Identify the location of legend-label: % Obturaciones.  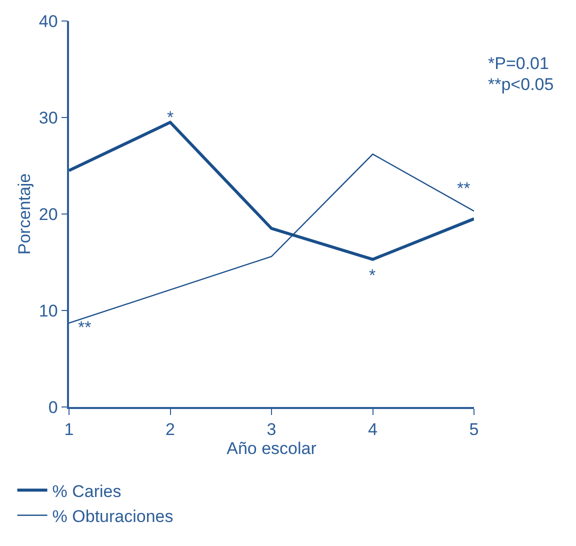
(113, 516).